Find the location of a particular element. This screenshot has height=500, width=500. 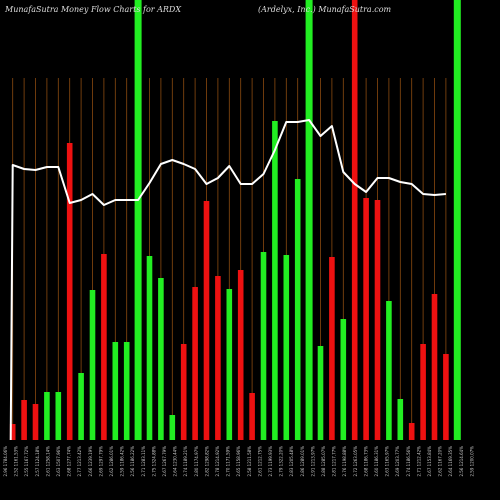

x-tick-label: 2.80 1174.97% is located at coordinates (196, 461).